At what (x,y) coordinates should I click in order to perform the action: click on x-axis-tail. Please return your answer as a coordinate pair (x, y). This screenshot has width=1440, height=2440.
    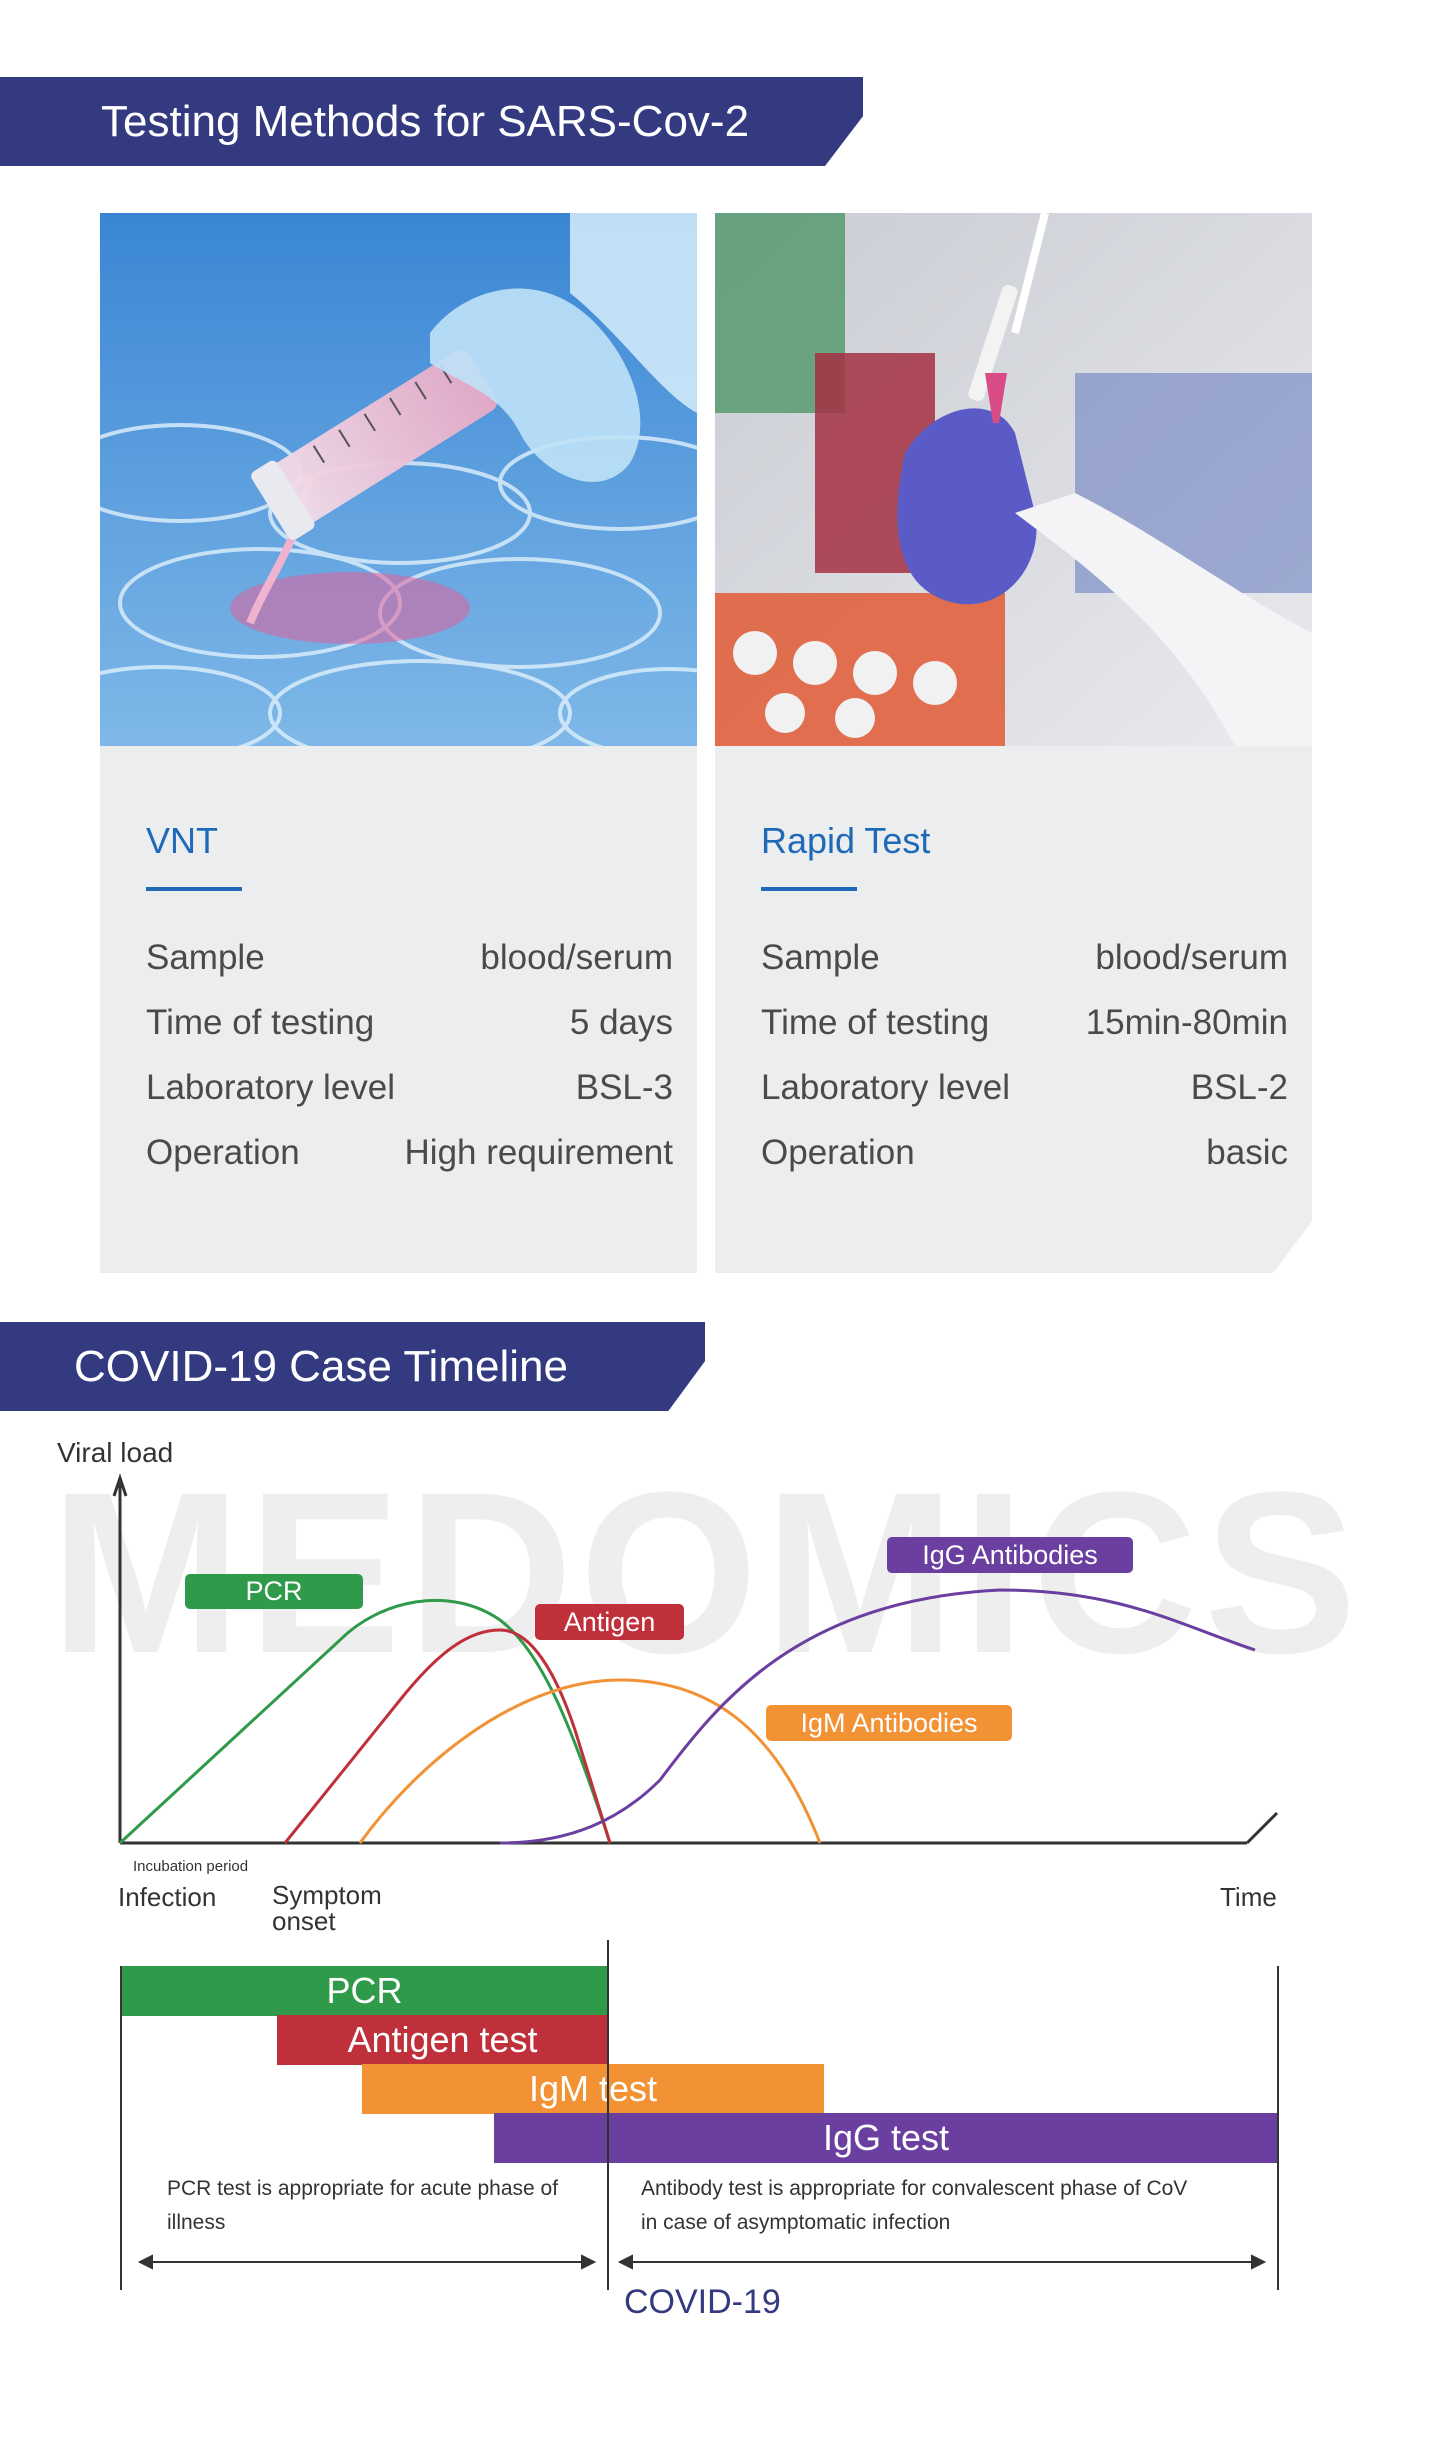
    Looking at the image, I should click on (1262, 1828).